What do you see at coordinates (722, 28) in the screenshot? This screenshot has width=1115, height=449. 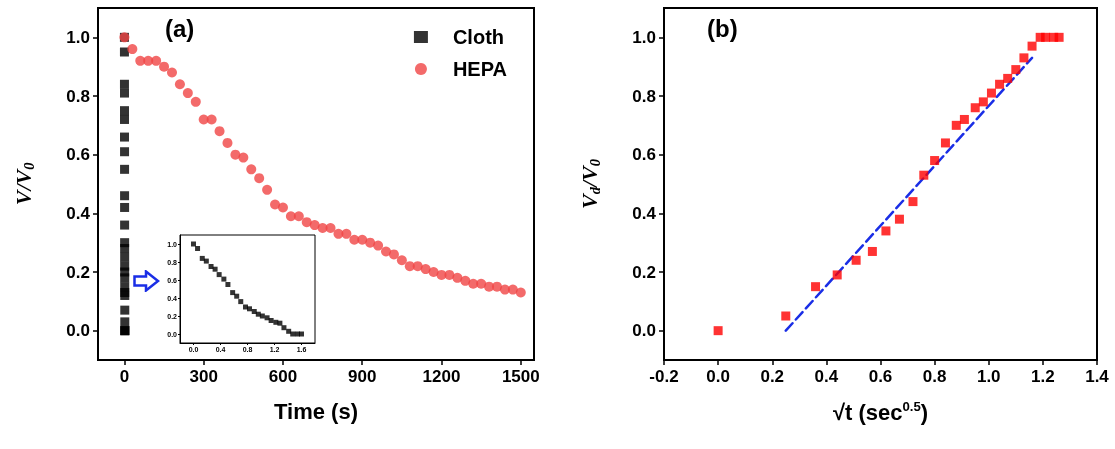 I see `annotation: (b)` at bounding box center [722, 28].